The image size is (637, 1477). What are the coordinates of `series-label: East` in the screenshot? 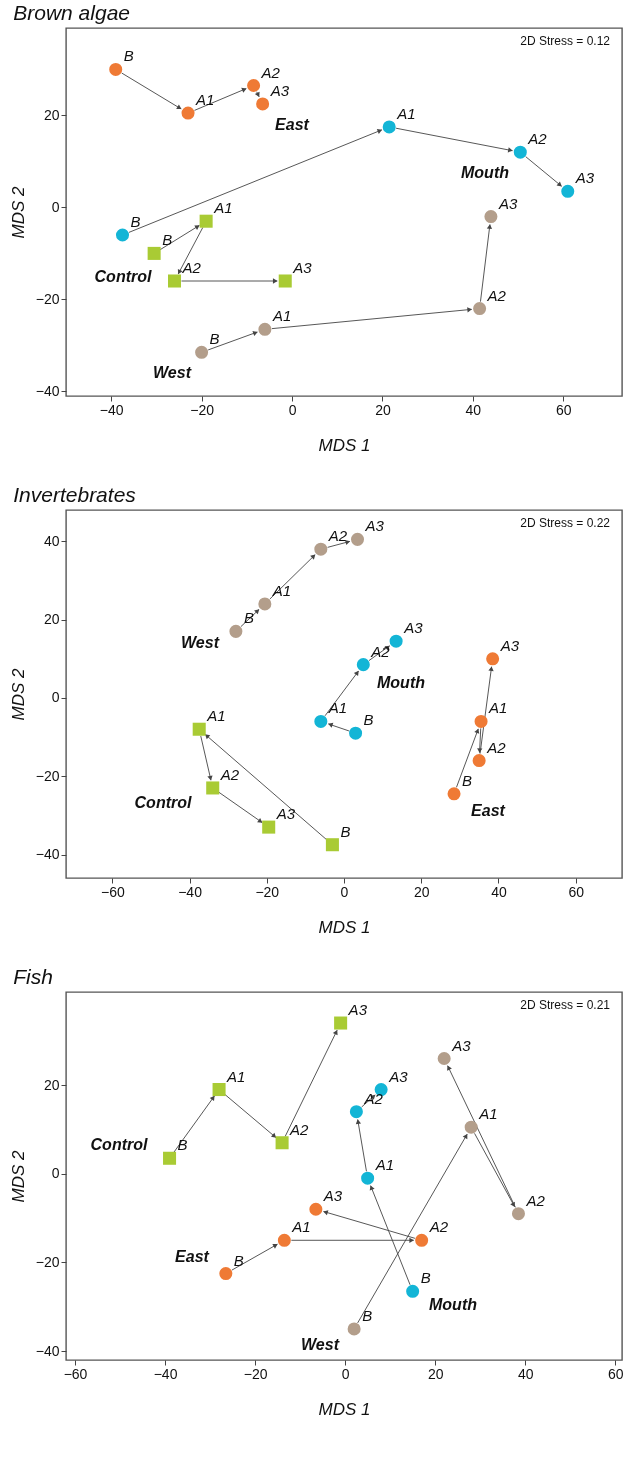 It's located at (292, 124).